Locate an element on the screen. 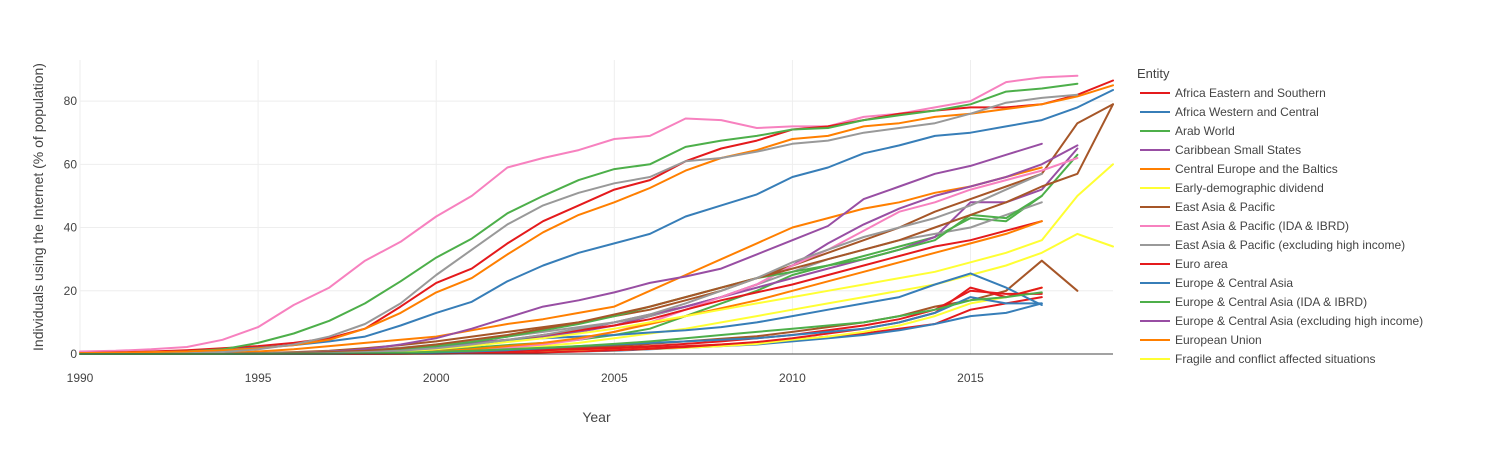 The image size is (1503, 450). legend-label: East Asia & Pacific (IDA & IBRD) is located at coordinates (1262, 226).